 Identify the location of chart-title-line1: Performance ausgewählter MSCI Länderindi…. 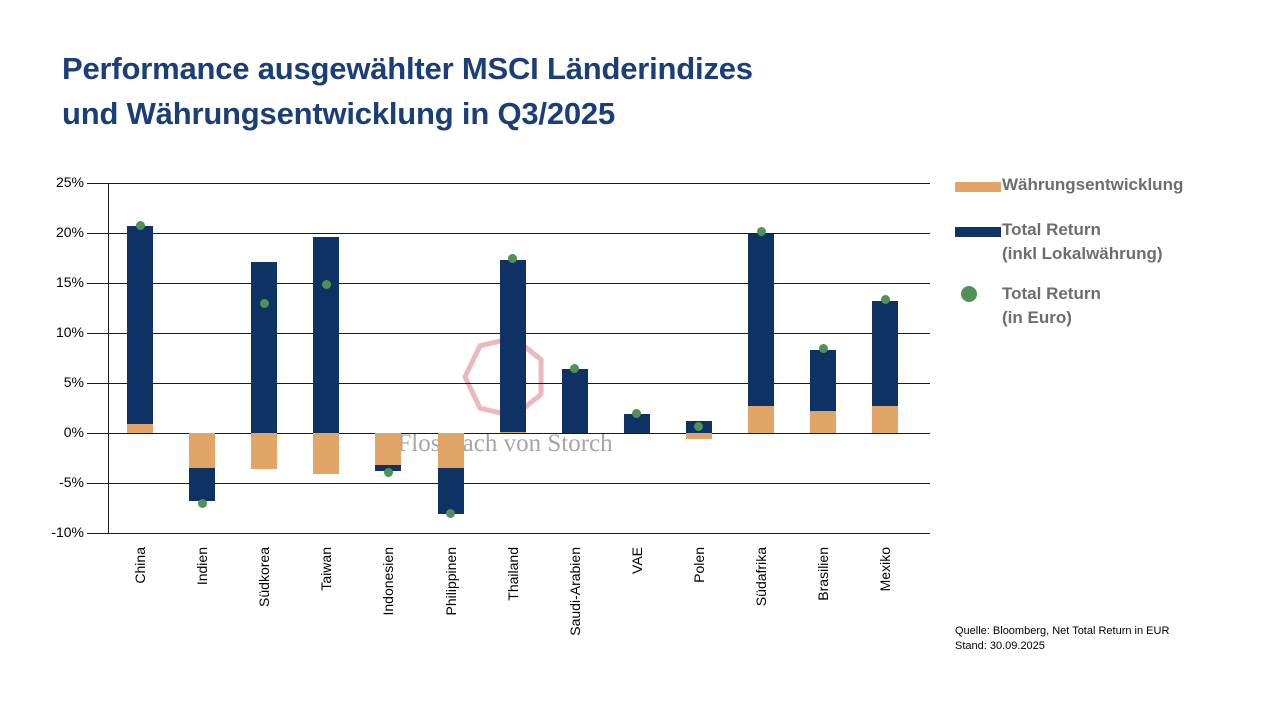
(407, 68).